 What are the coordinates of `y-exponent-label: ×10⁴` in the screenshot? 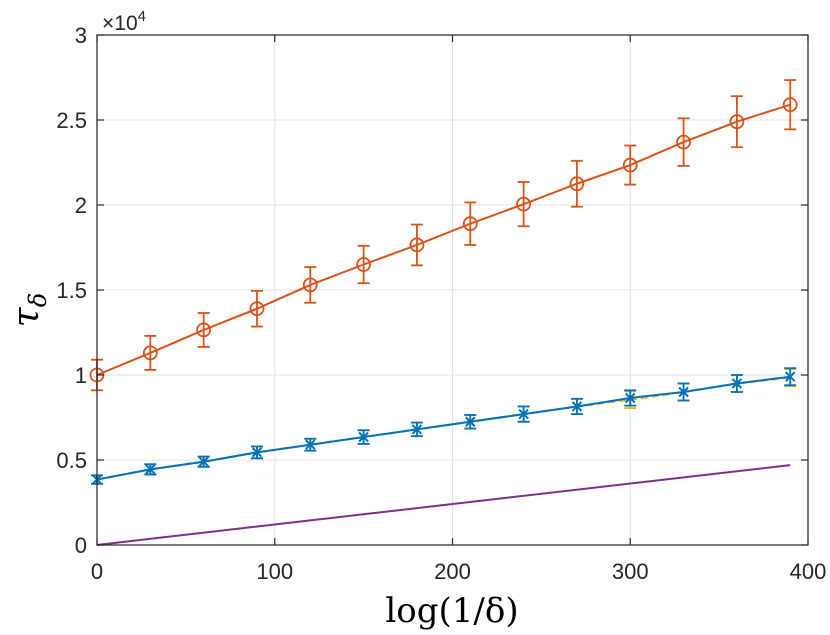 It's located at (124, 21).